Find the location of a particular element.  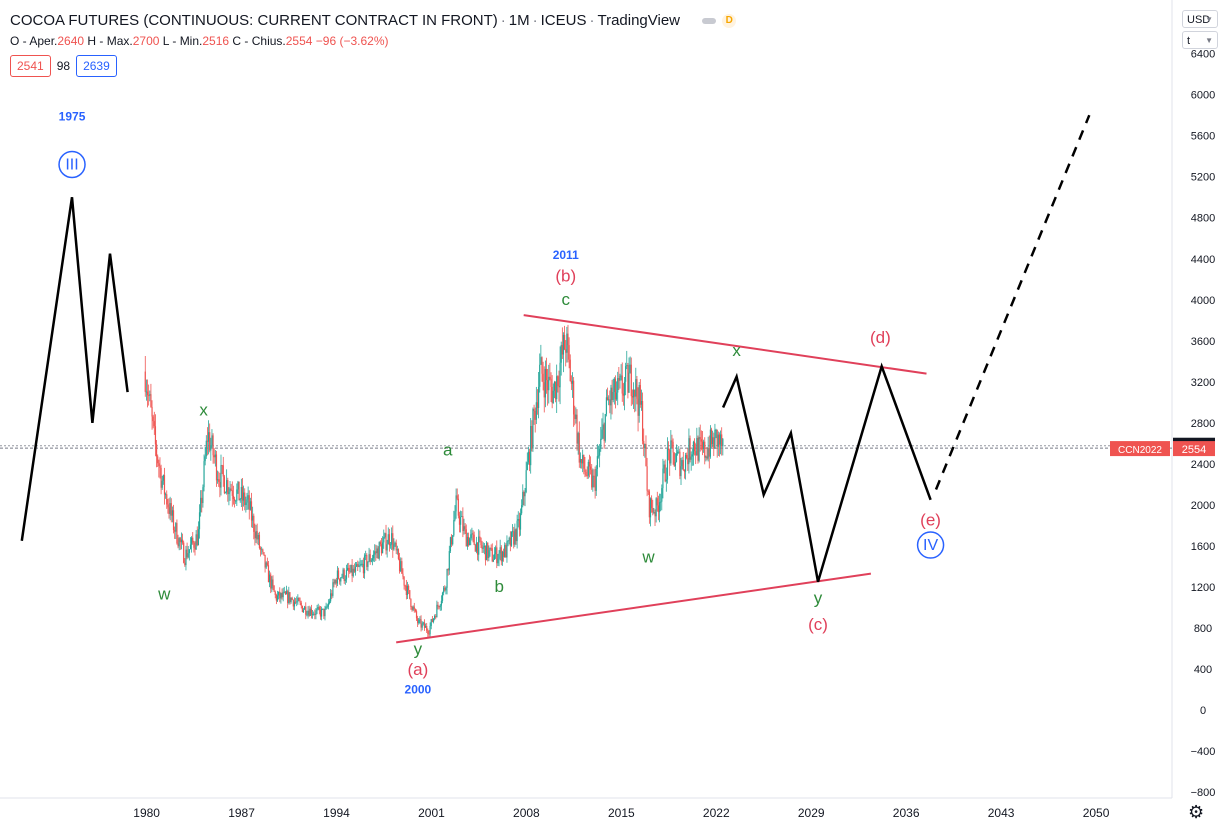

y-tick-label: 400 is located at coordinates (1203, 670).